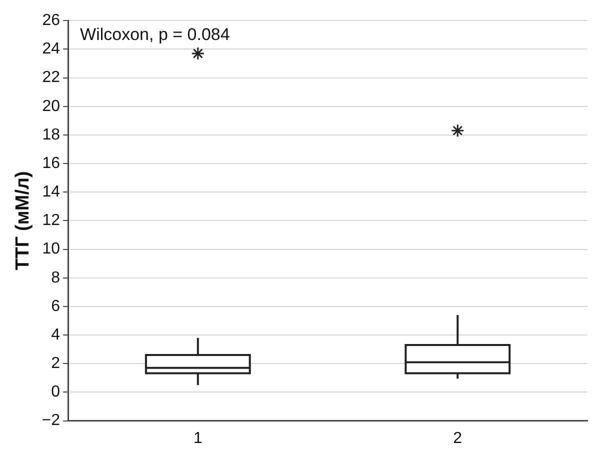  I want to click on x-tick-label: 1, so click(197, 438).